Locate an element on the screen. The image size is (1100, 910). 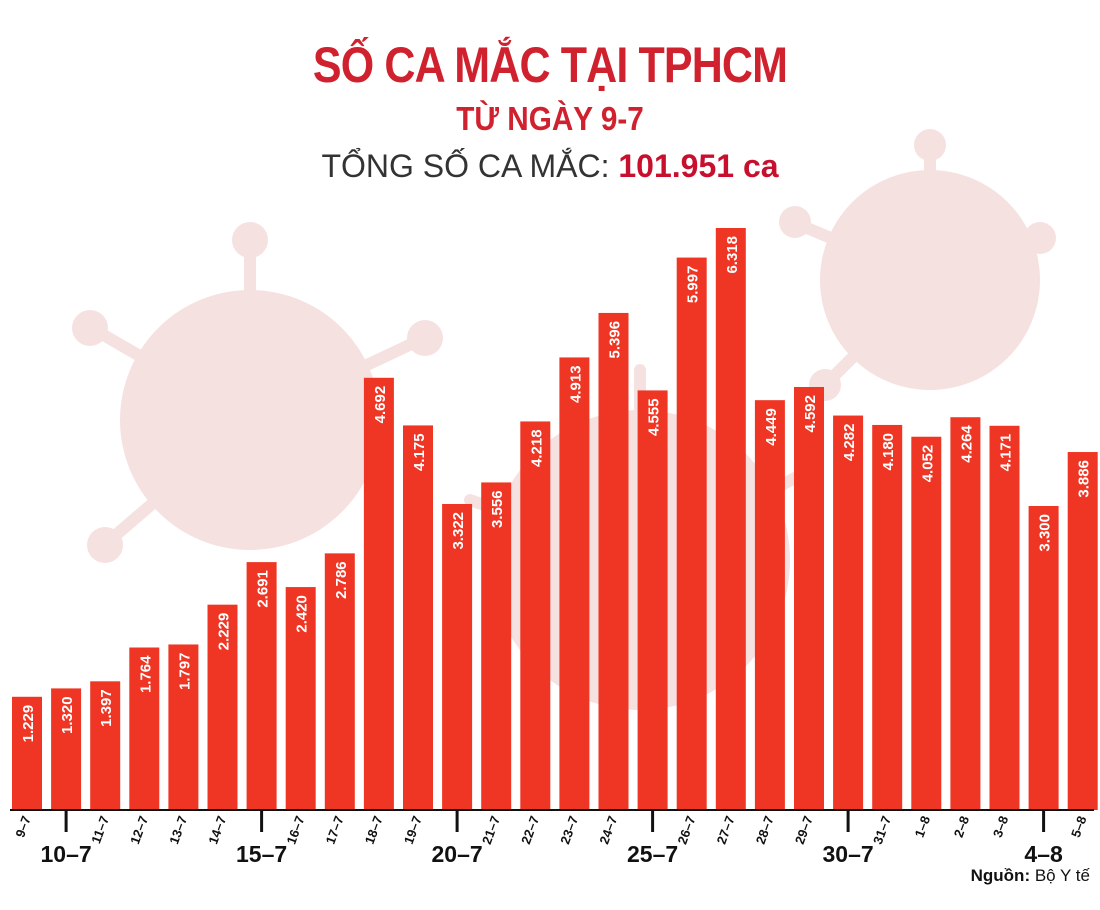
x-major-label: 4–8 is located at coordinates (1043, 854).